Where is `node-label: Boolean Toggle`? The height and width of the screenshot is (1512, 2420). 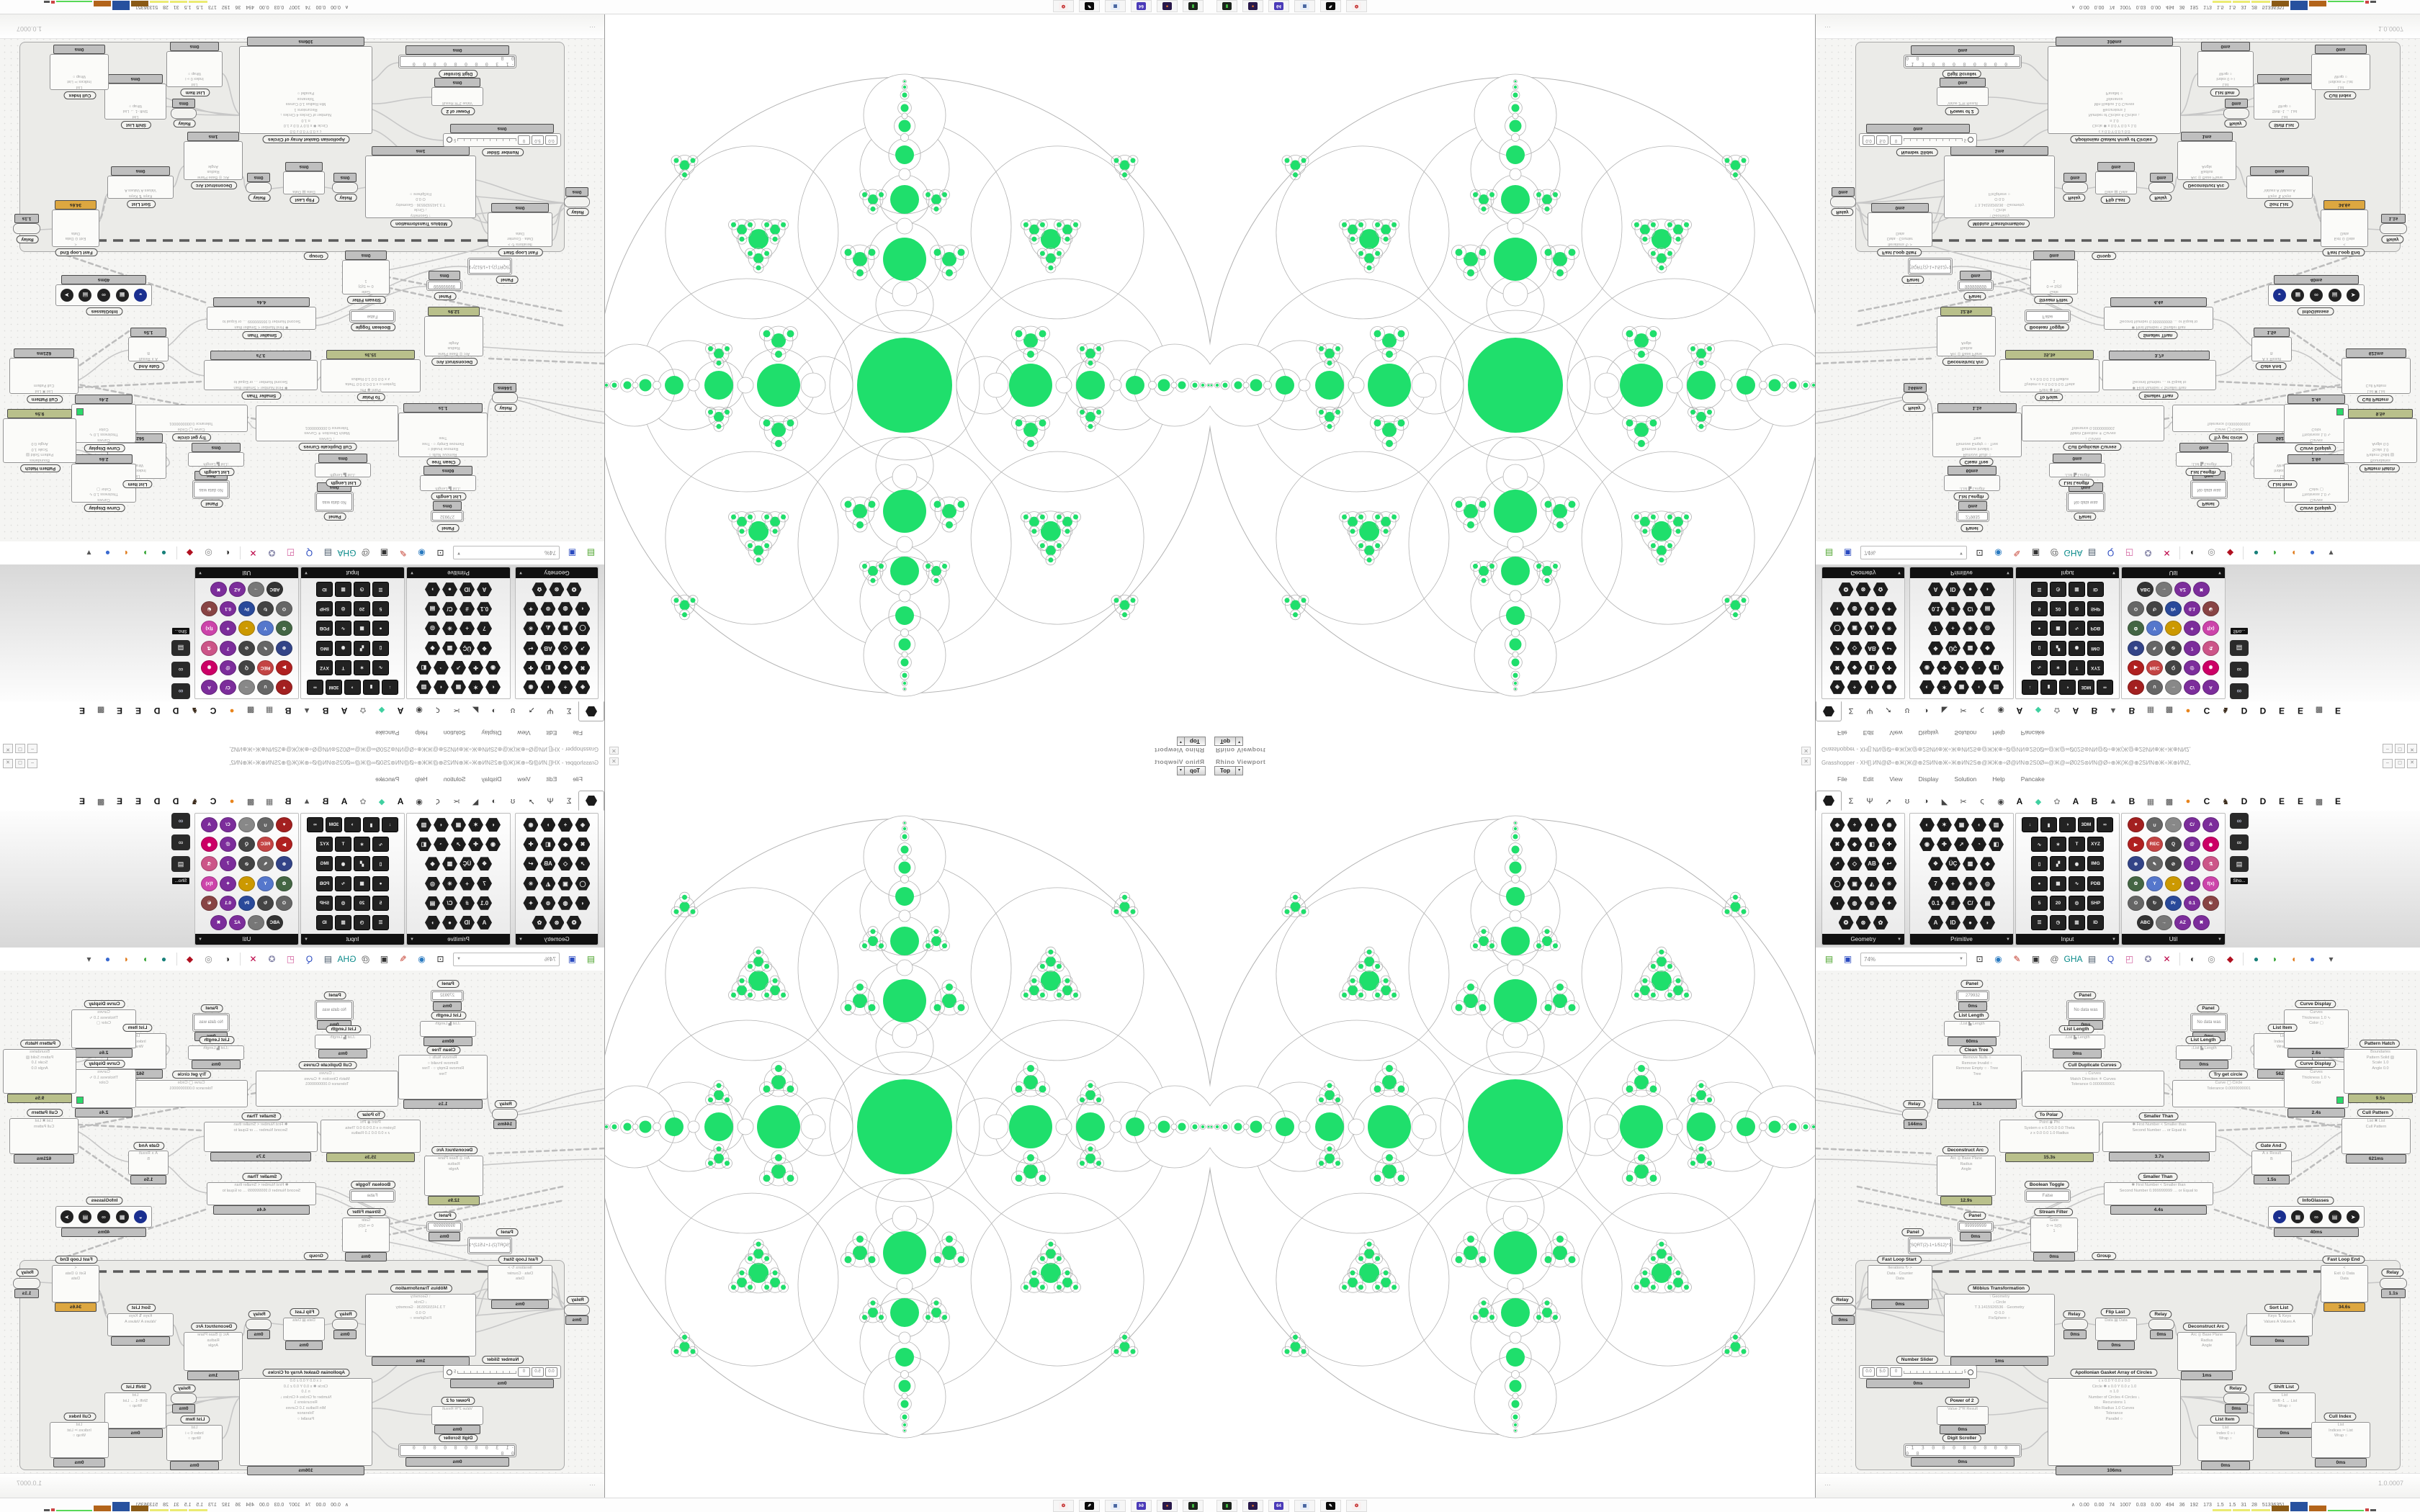
node-label: Boolean Toggle is located at coordinates (373, 327).